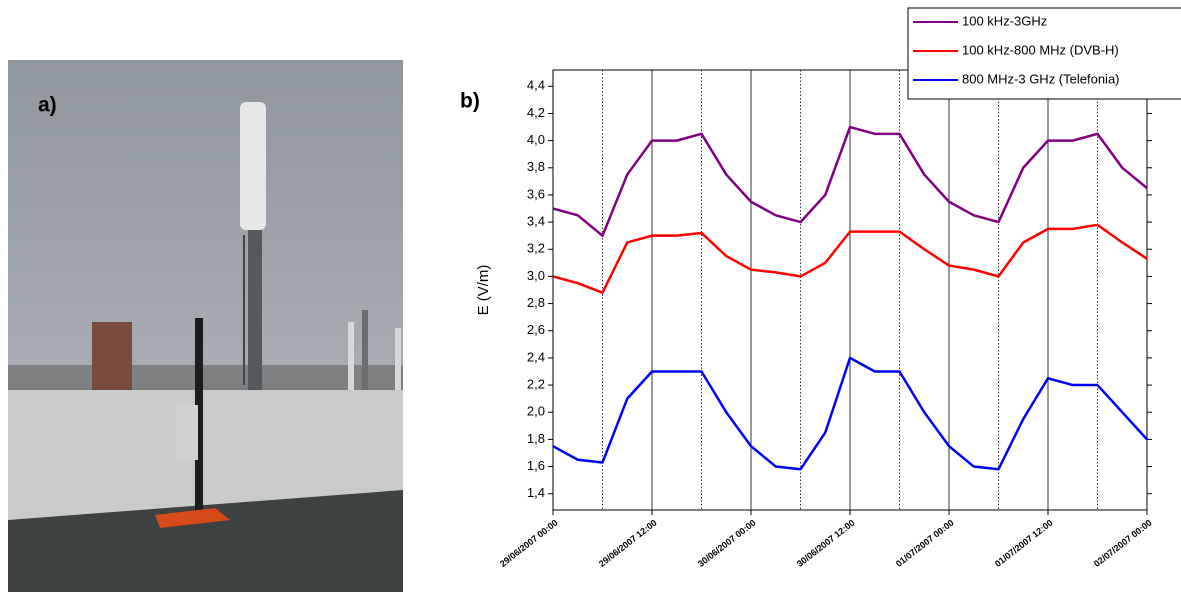 The width and height of the screenshot is (1181, 592). Describe the element at coordinates (536, 166) in the screenshot. I see `y-tick-label: 3,8` at that location.